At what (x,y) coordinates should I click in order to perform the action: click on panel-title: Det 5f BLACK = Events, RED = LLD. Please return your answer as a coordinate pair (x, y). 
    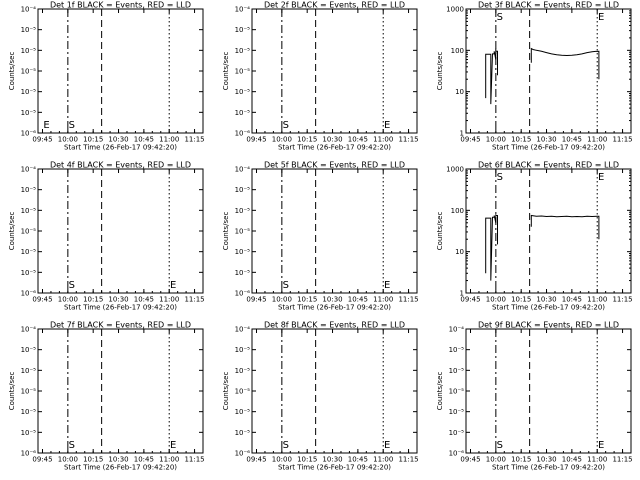
    Looking at the image, I should click on (334, 165).